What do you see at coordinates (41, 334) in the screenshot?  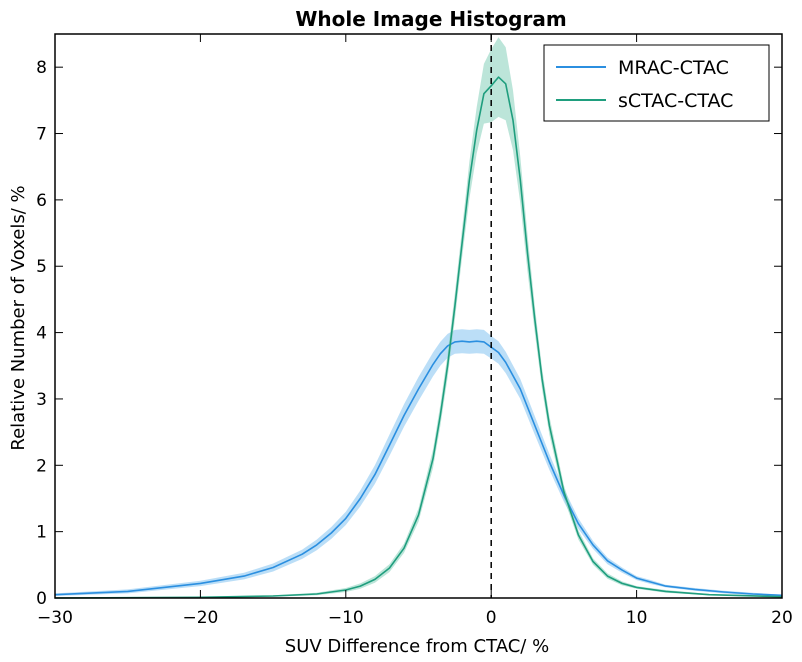 I see `y-tick-label: 4` at bounding box center [41, 334].